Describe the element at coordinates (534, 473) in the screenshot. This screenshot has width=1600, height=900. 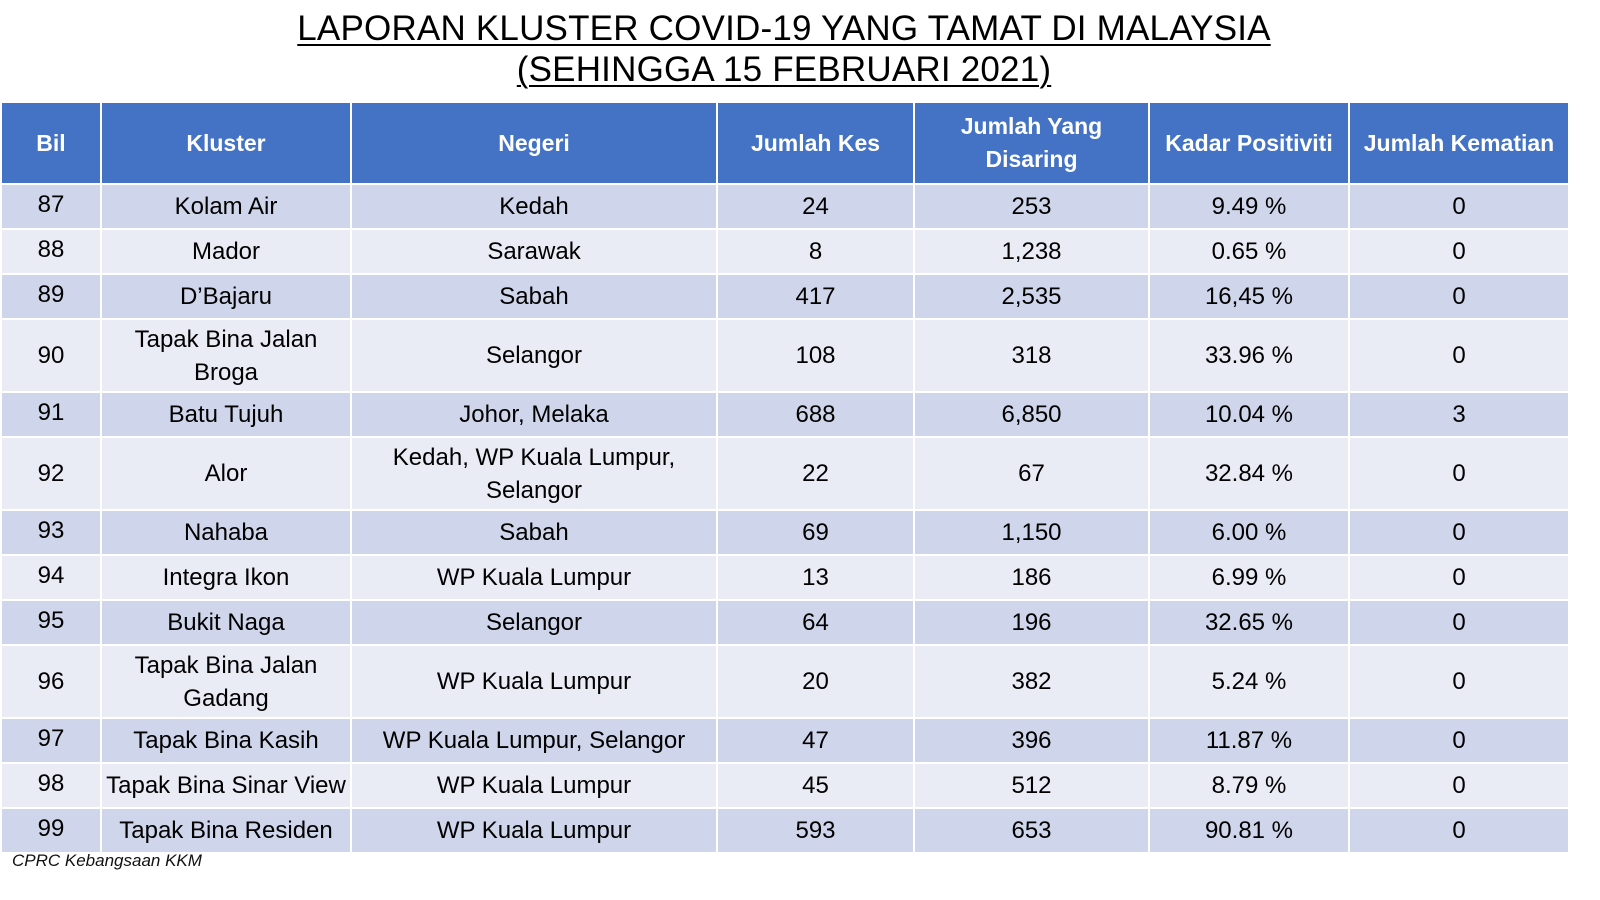
I see `cell-negeri: Kedah, WP Kuala Lumpur, Selangor` at that location.